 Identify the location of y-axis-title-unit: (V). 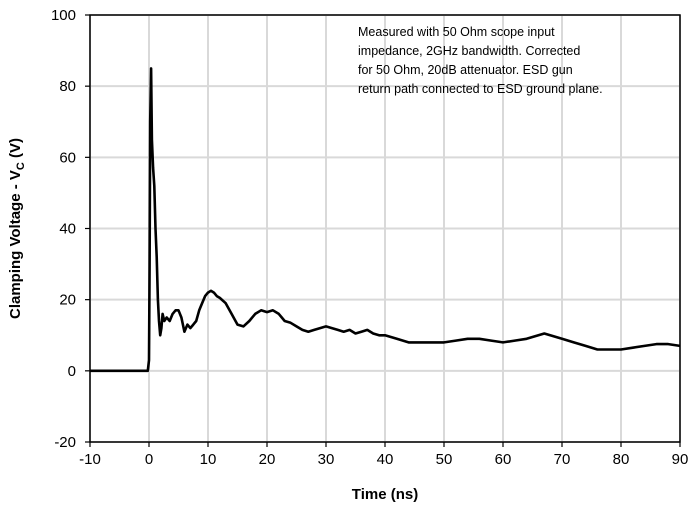
(15, 150).